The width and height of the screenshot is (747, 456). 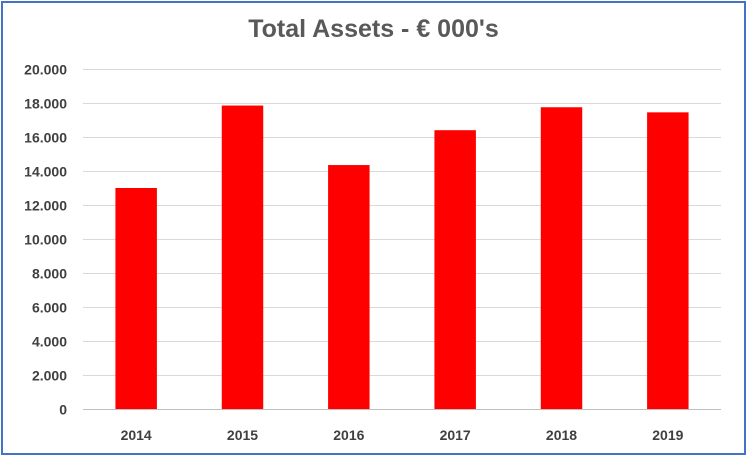 What do you see at coordinates (667, 435) in the screenshot?
I see `x-tick-label: 2019` at bounding box center [667, 435].